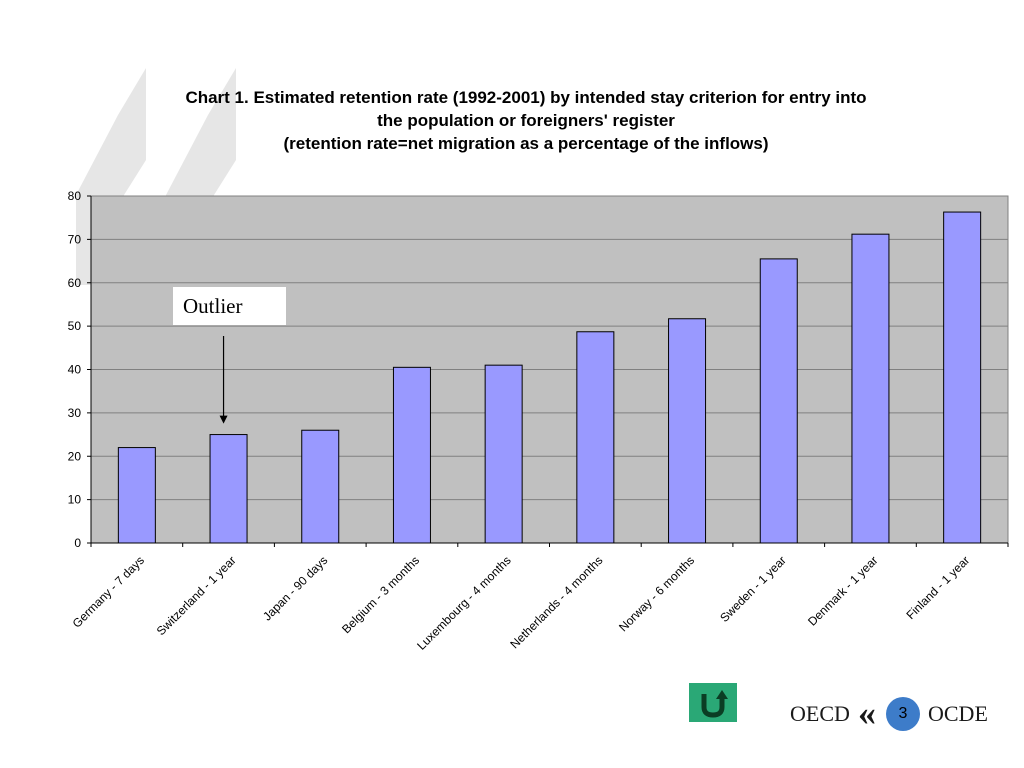 The image size is (1024, 768). I want to click on y-tick-label: 30, so click(75, 413).